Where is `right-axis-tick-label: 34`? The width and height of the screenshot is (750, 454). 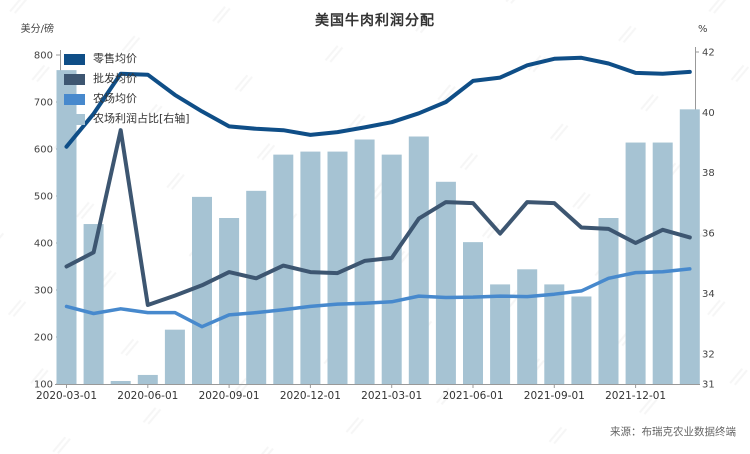
right-axis-tick-label: 34 is located at coordinates (708, 294).